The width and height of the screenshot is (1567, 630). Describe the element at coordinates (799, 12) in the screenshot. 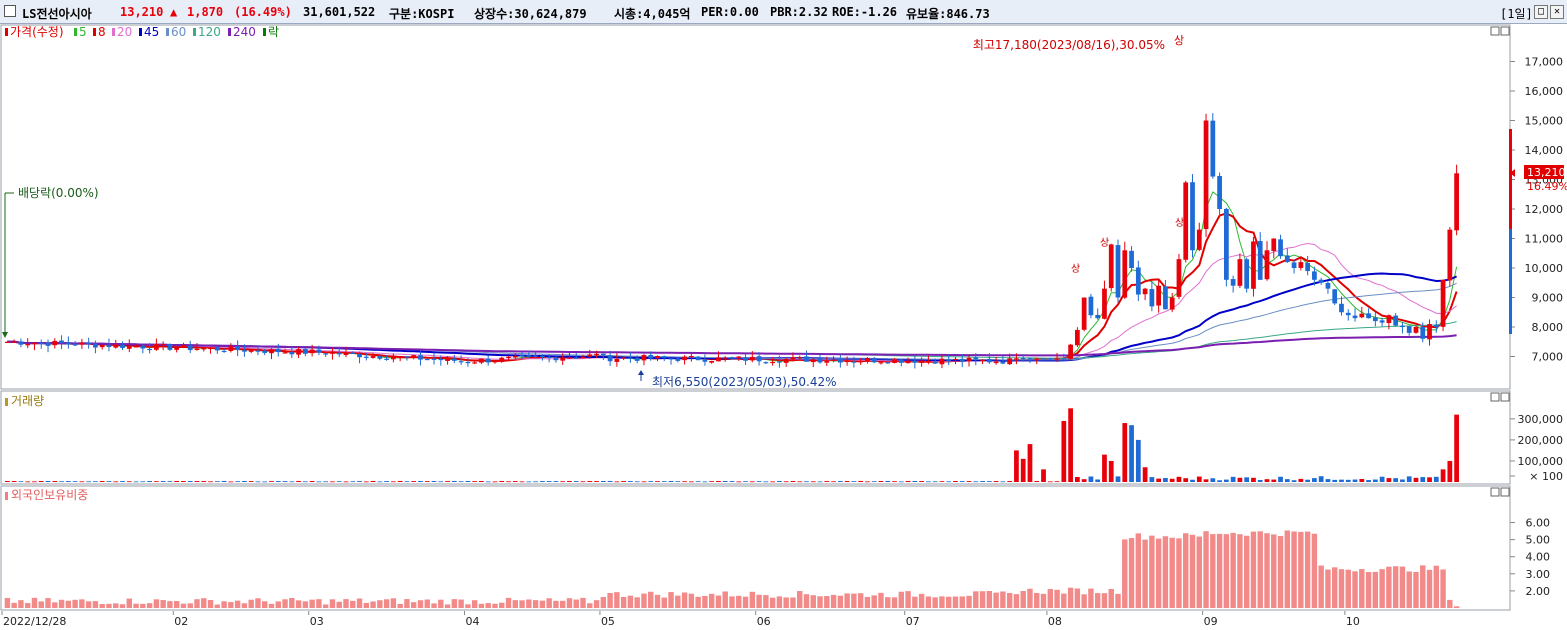

I see `pbr-value: PBR:2.32` at that location.